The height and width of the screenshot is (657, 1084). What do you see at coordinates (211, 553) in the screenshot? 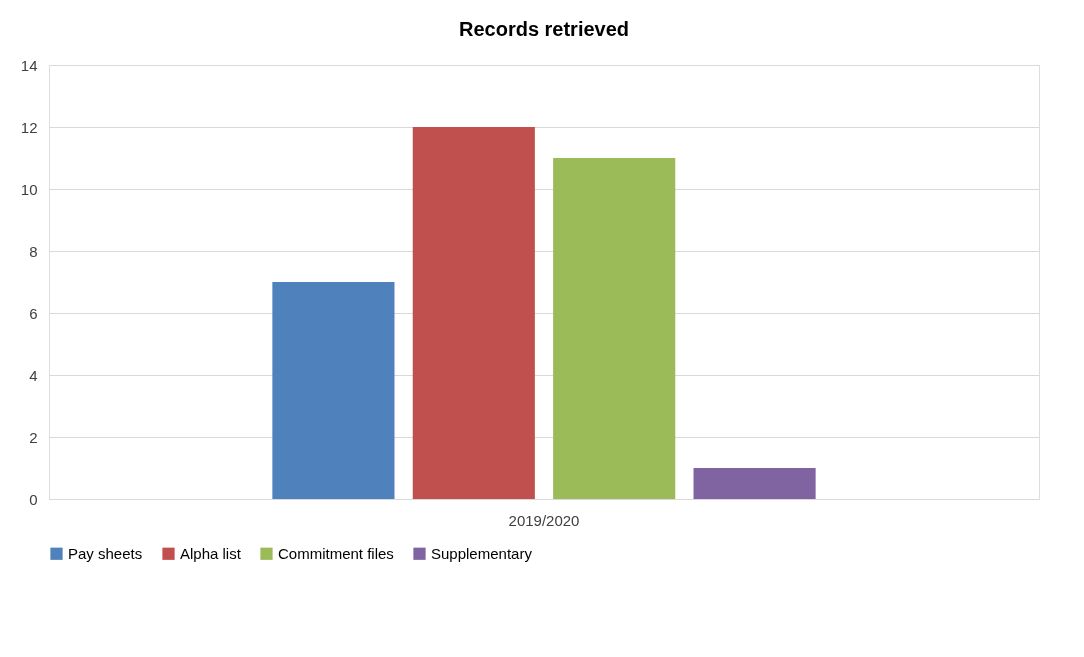
I see `legend-label: Alpha list` at bounding box center [211, 553].